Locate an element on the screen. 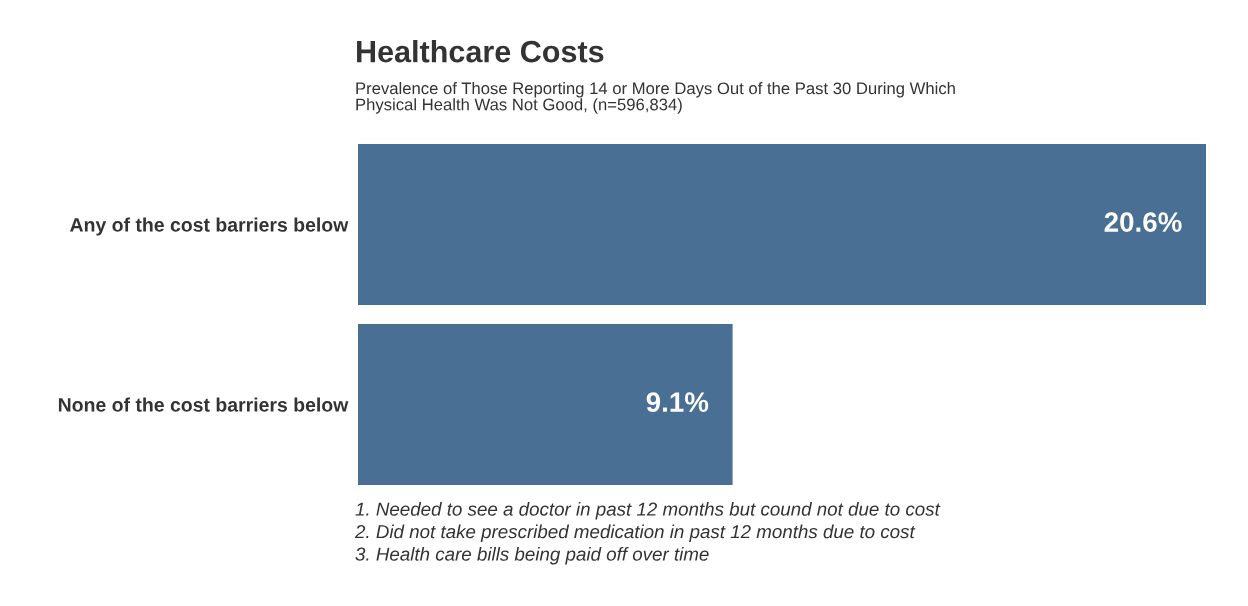 The width and height of the screenshot is (1248, 606). data-label: 9.1% is located at coordinates (677, 402).